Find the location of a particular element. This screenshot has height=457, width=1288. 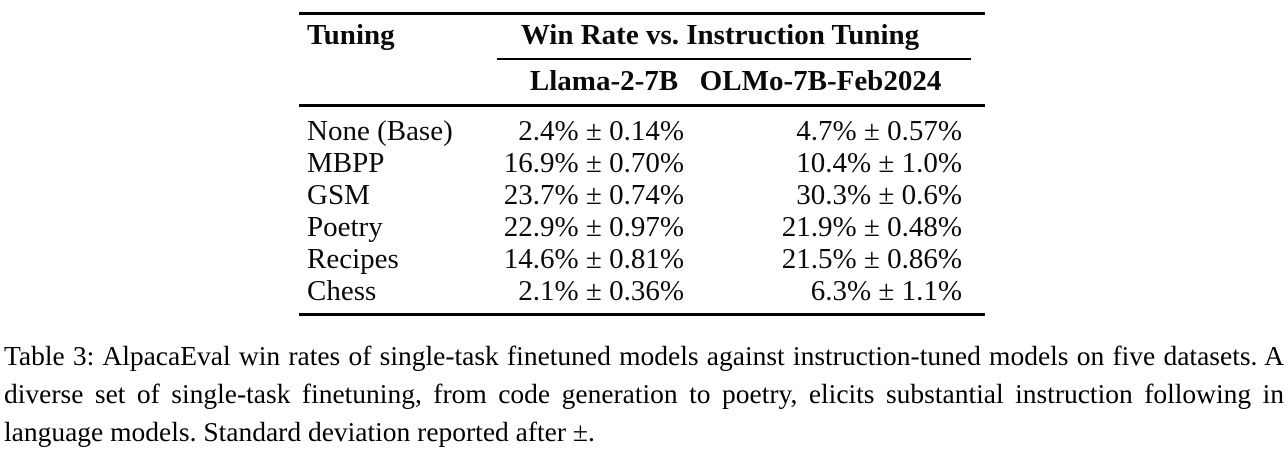

table-header-row-2: Llama-2-7B OLMo-7B-Feb2024 is located at coordinates (642, 81).